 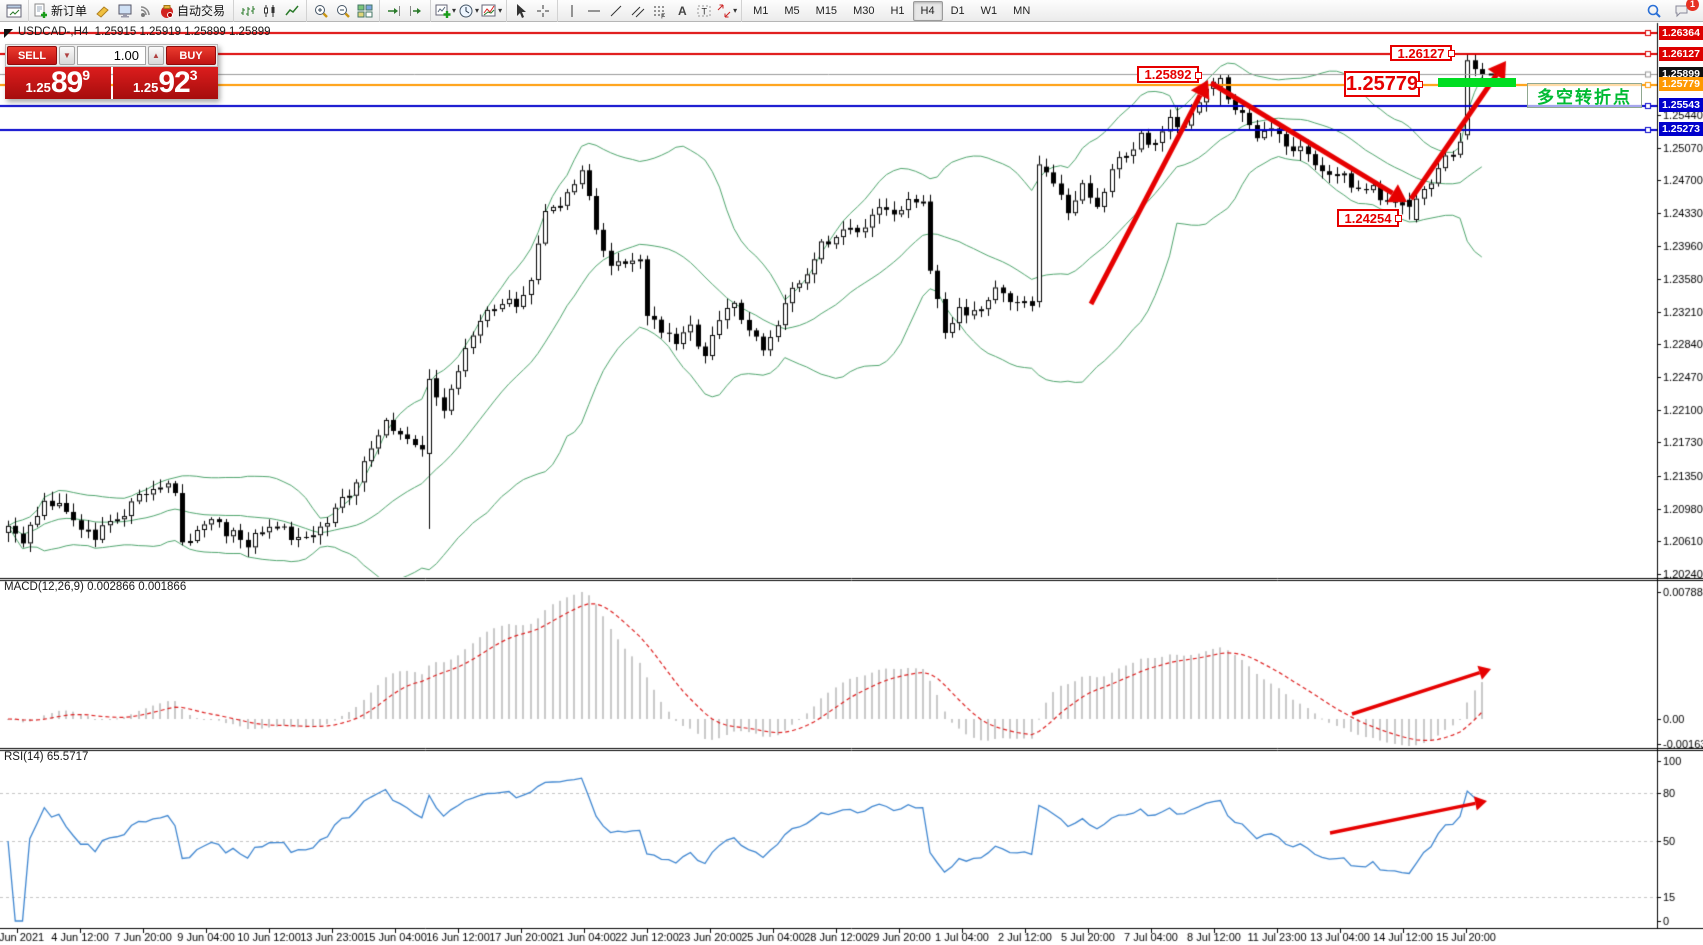 I want to click on auto-trading-button: 自动交易, so click(x=194, y=11).